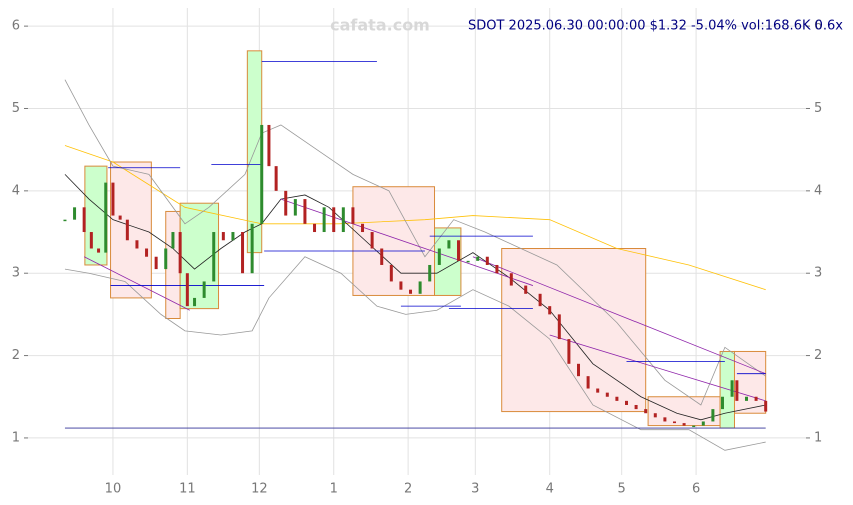 The image size is (853, 505). Describe the element at coordinates (818, 437) in the screenshot. I see `y2-tick-label: 1` at that location.